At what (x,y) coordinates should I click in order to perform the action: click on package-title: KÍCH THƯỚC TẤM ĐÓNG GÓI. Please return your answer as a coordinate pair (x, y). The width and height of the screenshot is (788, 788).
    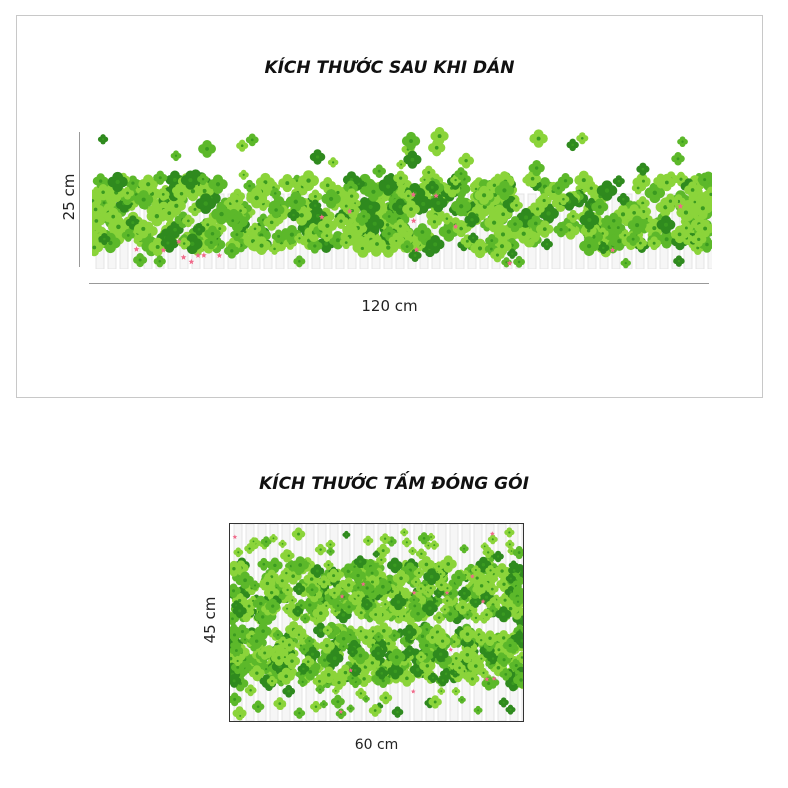
    Looking at the image, I should click on (394, 484).